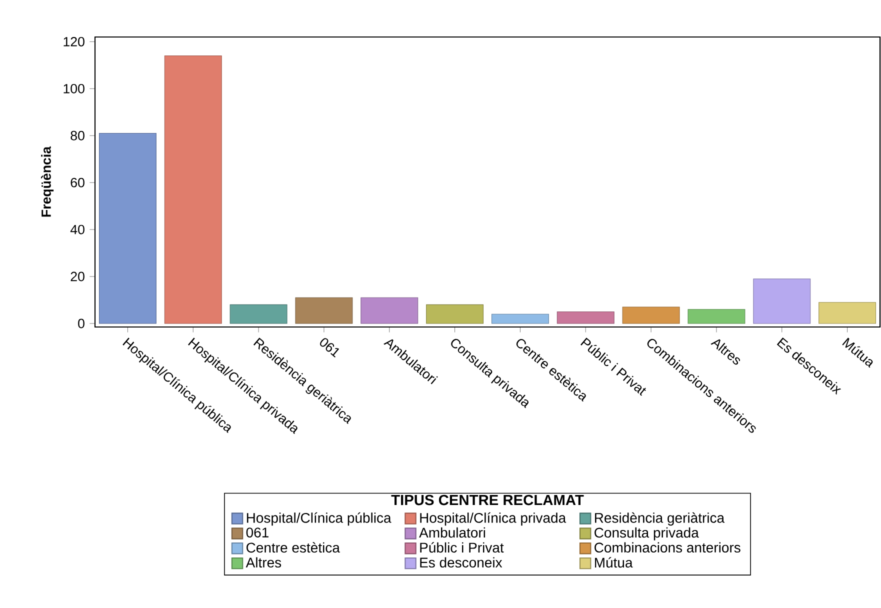 The image size is (881, 608). Describe the element at coordinates (77, 277) in the screenshot. I see `y-tick-label: 20` at that location.